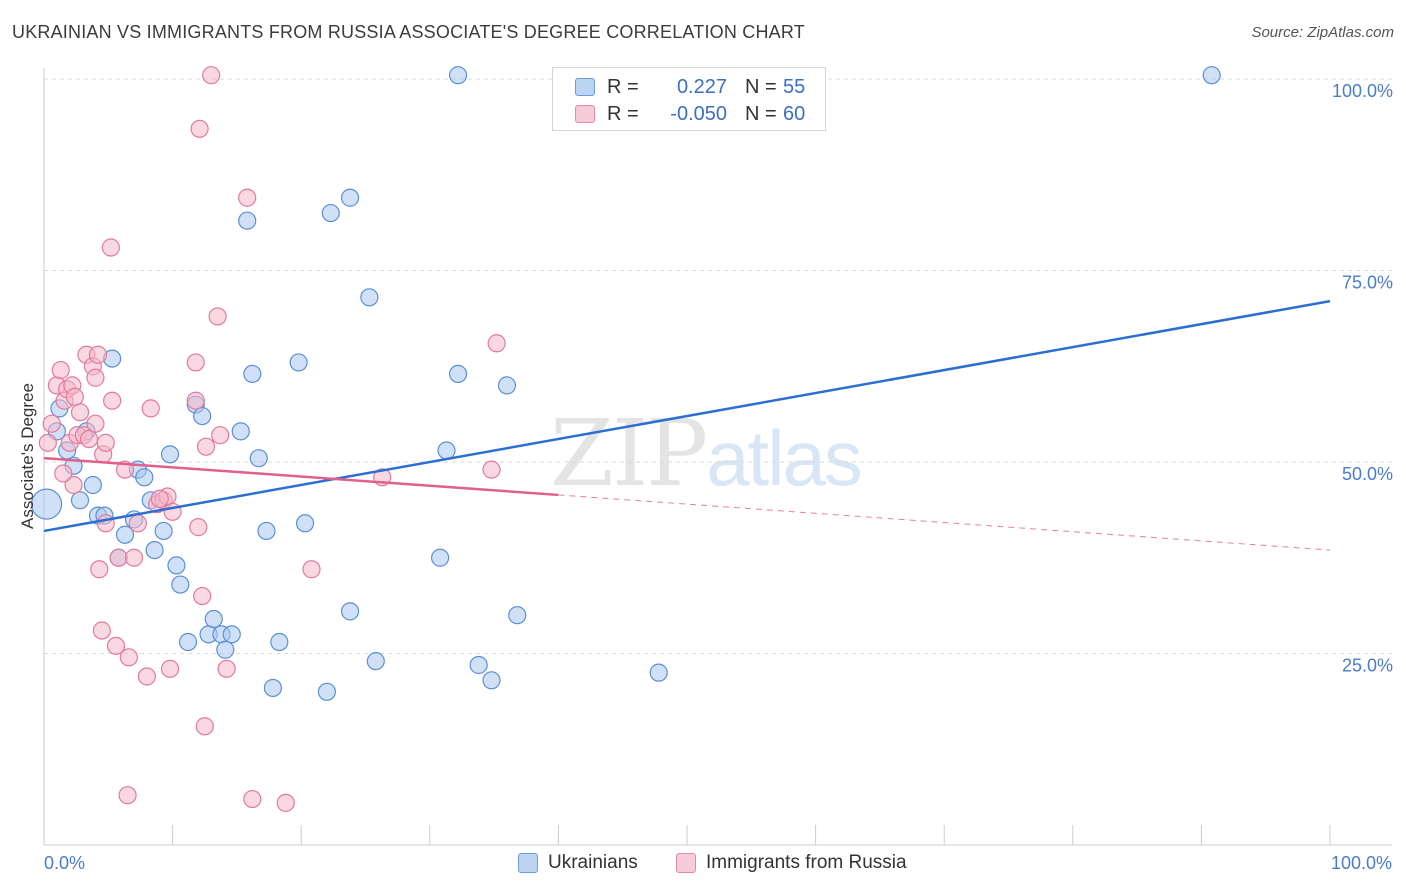 This screenshot has height=892, width=1406. What do you see at coordinates (301, 476) in the screenshot?
I see `immigrants-russia-trend-line` at bounding box center [301, 476].